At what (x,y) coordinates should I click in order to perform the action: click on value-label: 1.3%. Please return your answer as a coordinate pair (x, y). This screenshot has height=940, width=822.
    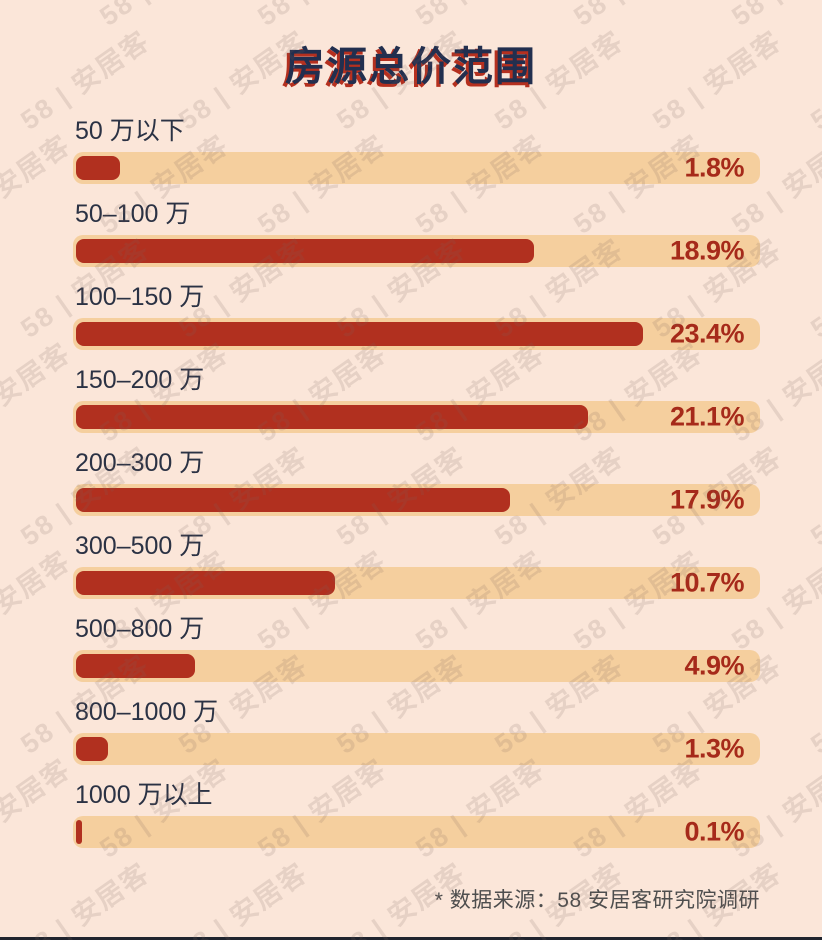
    Looking at the image, I should click on (714, 748).